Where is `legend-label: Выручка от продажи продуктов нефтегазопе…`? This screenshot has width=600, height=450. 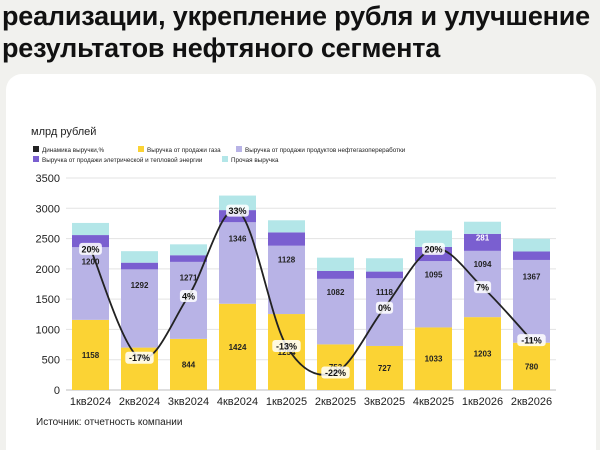 legend-label: Выручка от продажи продуктов нефтегазопе… is located at coordinates (325, 150).